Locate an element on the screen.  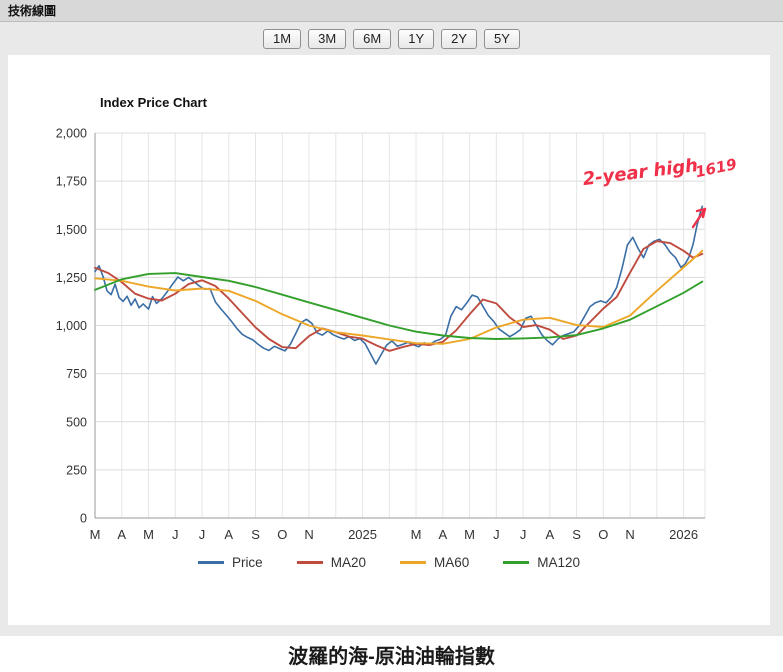
y-tick-label: 250 is located at coordinates (76, 470).